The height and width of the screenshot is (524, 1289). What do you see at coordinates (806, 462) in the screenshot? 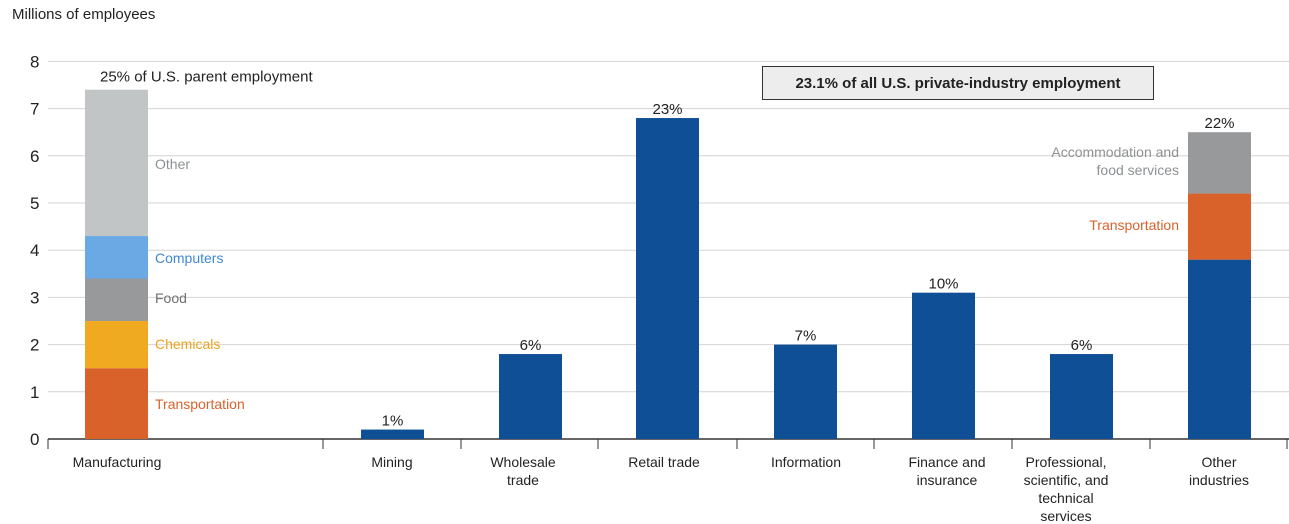
I see `category-label: Information` at bounding box center [806, 462].